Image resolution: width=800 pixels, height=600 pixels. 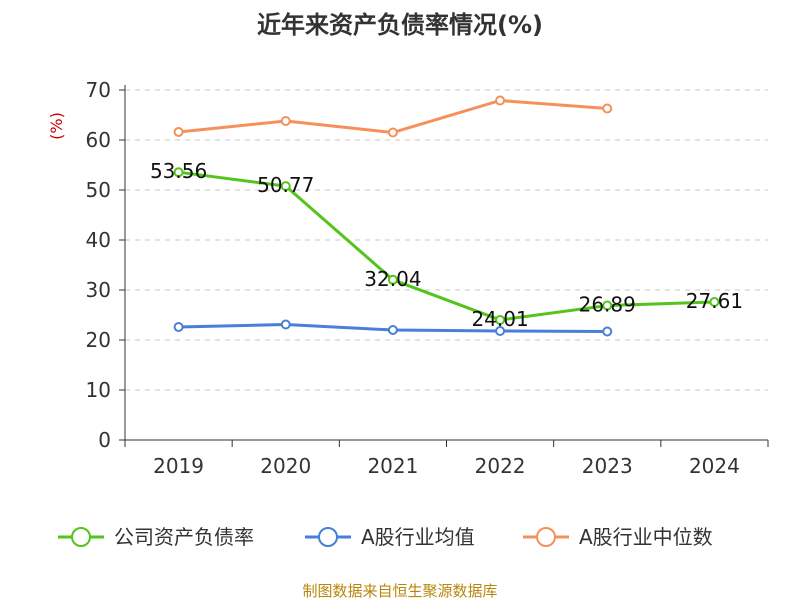 I want to click on y-tick-label: 30, so click(x=98, y=290).